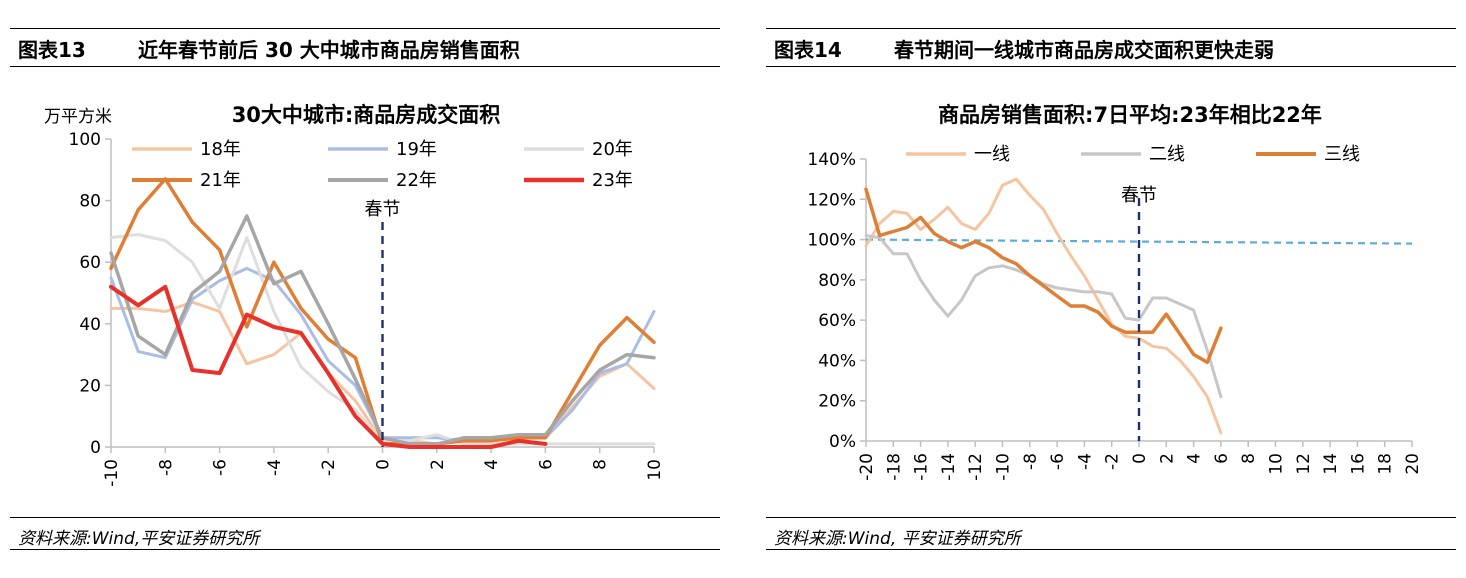 Image resolution: width=1466 pixels, height=578 pixels. What do you see at coordinates (992, 154) in the screenshot?
I see `legend-label: 一线` at bounding box center [992, 154].